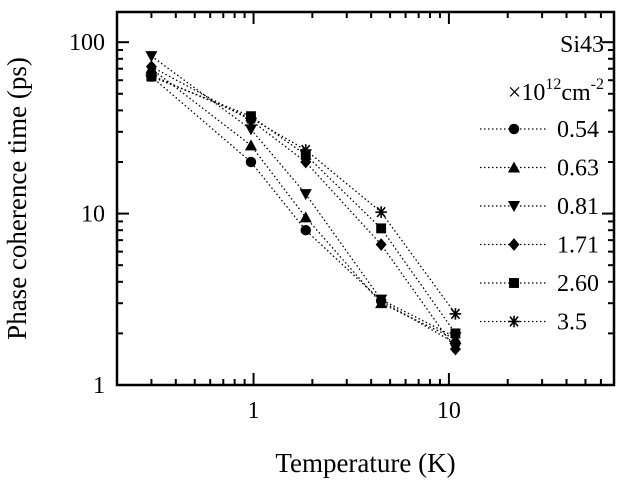 The width and height of the screenshot is (642, 482). Describe the element at coordinates (578, 169) in the screenshot. I see `legend-label: 0.63` at that location.